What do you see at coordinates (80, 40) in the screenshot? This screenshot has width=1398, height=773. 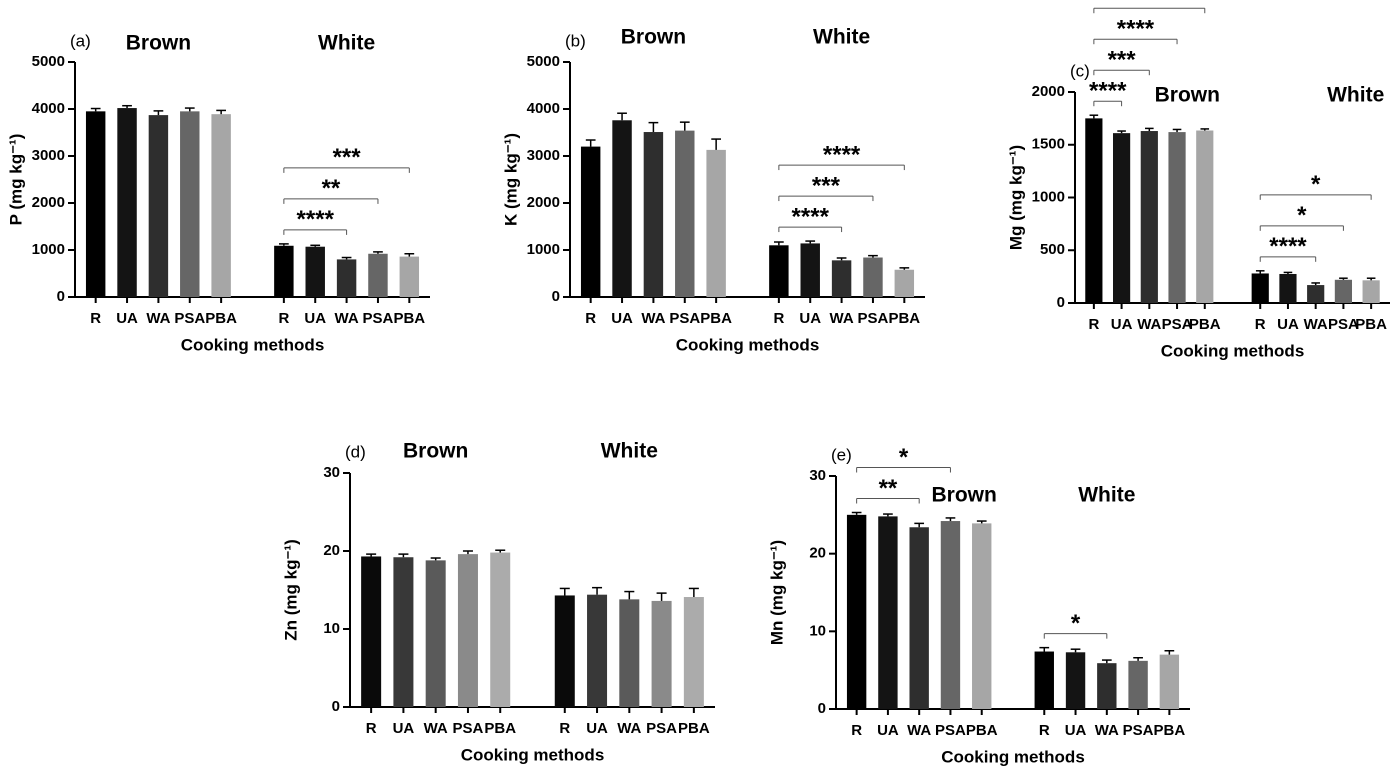 I see `panel-label: (a)` at bounding box center [80, 40].